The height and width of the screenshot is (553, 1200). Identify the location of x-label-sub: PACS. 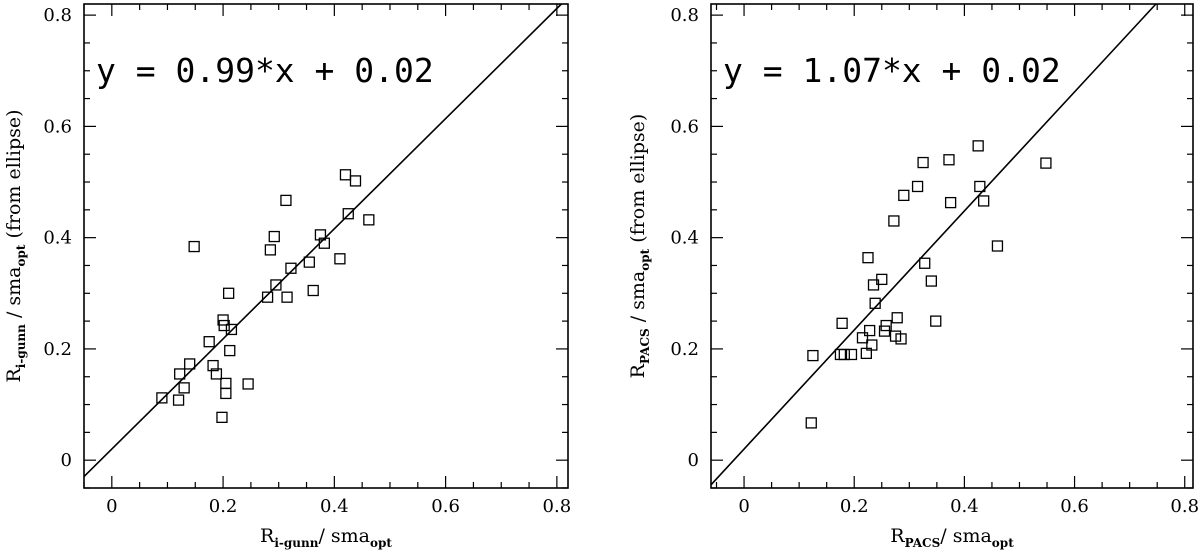
(923, 543).